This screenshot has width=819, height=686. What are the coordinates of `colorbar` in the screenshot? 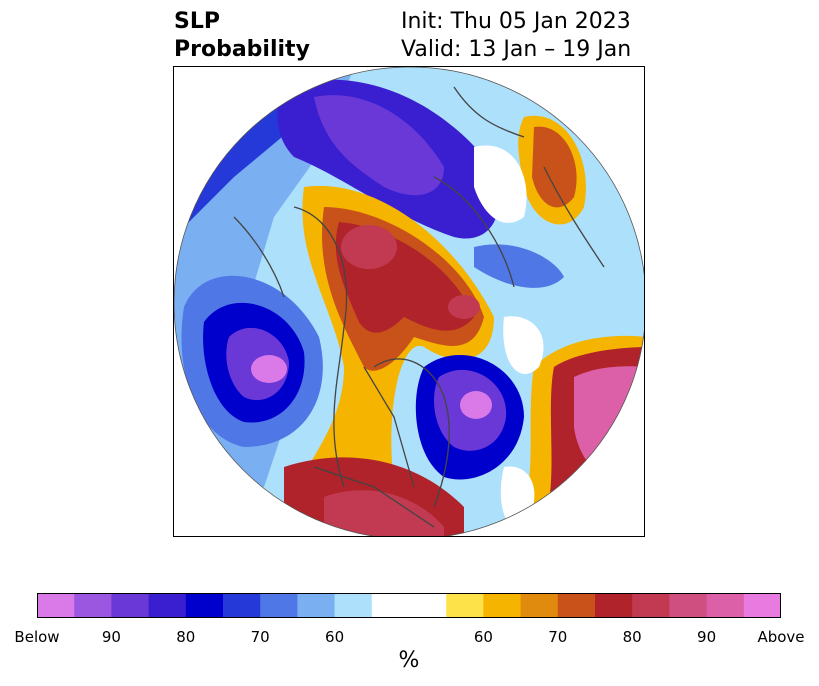 It's located at (409, 605).